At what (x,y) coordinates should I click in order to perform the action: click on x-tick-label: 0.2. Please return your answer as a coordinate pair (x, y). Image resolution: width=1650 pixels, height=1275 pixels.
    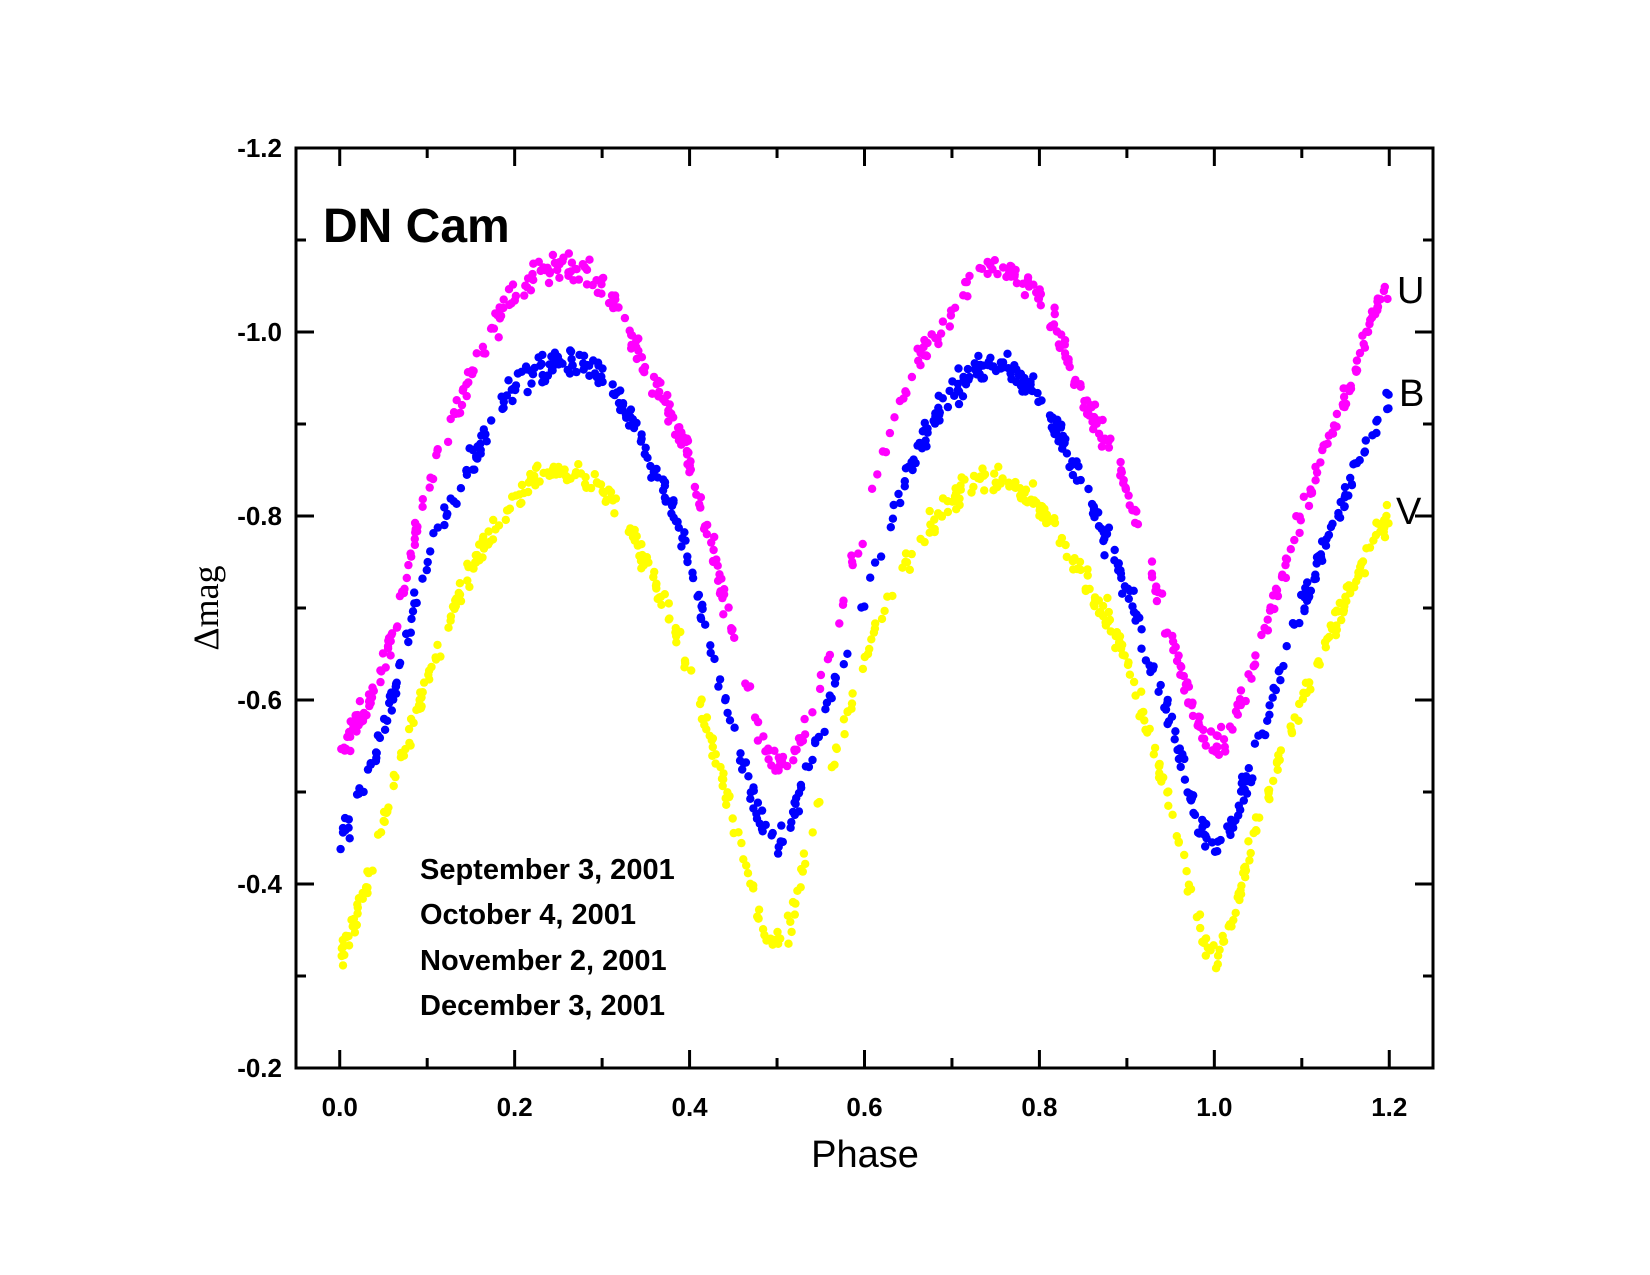
    Looking at the image, I should click on (515, 1107).